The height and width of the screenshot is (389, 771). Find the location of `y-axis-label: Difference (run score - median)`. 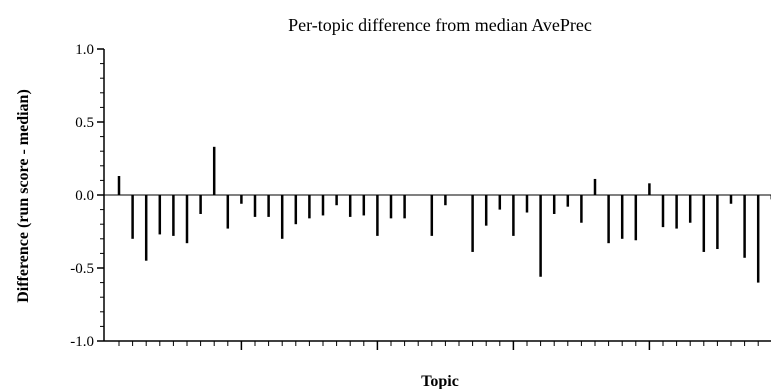

y-axis-label: Difference (run score - median) is located at coordinates (23, 196).